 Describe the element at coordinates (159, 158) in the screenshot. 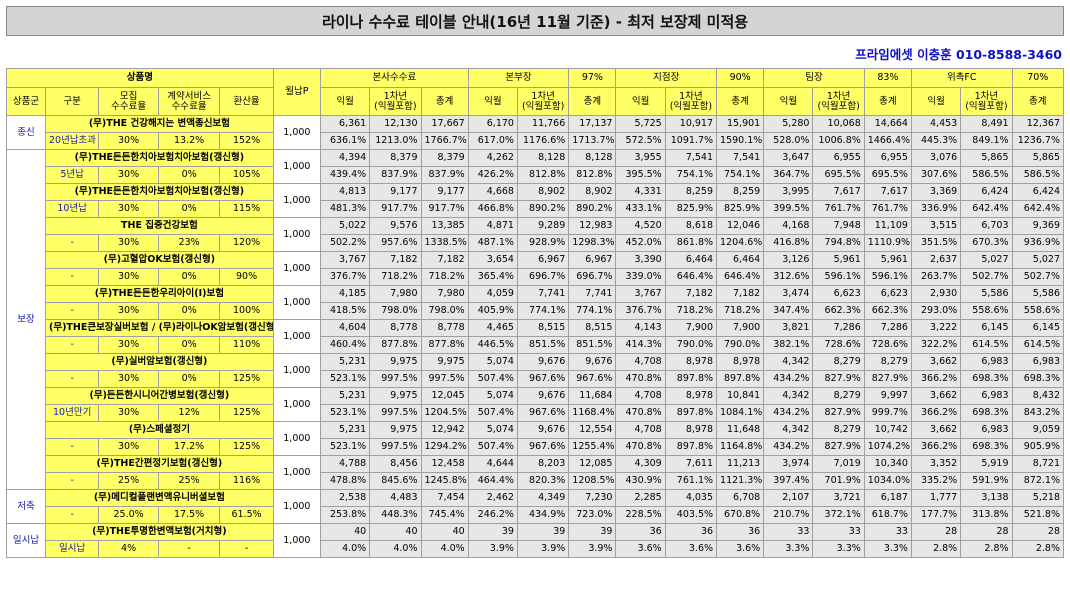

I see `product-name: (무)THE든든한치아보험치아보험(갱신형)` at that location.